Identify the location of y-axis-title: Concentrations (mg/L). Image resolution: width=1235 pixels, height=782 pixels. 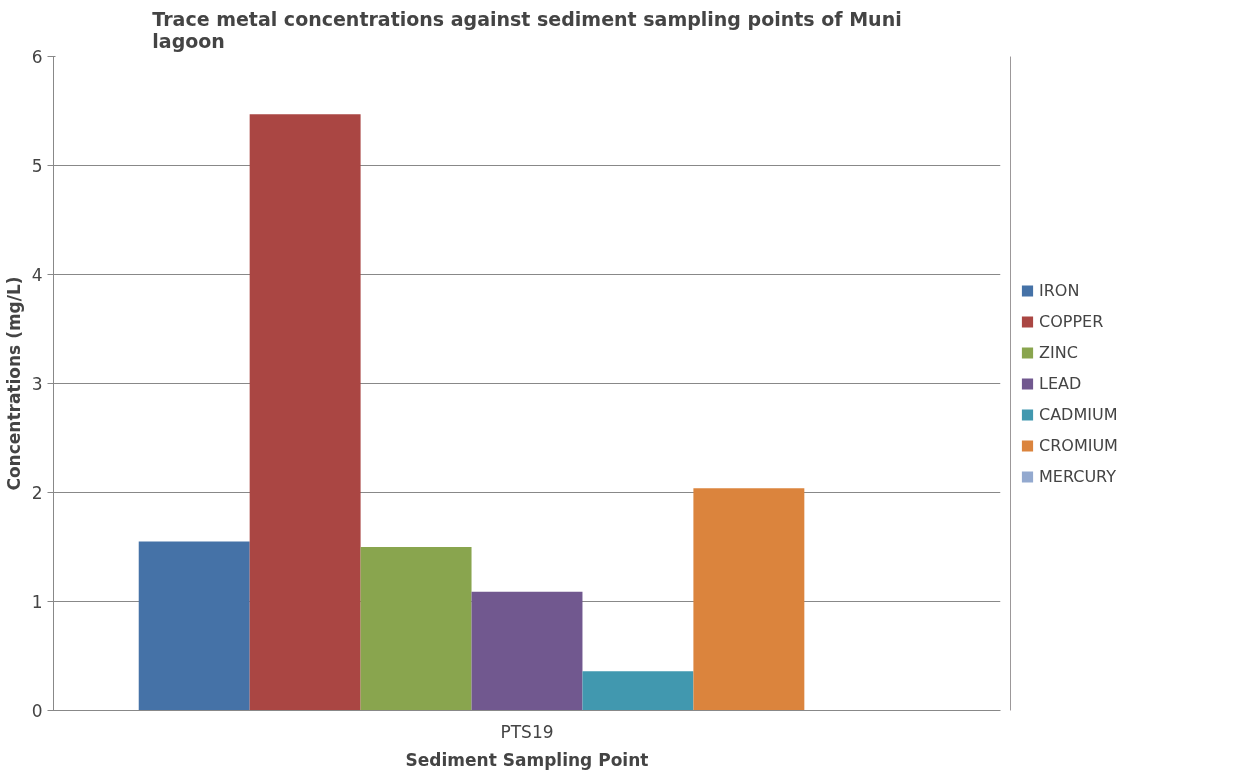
(13, 383).